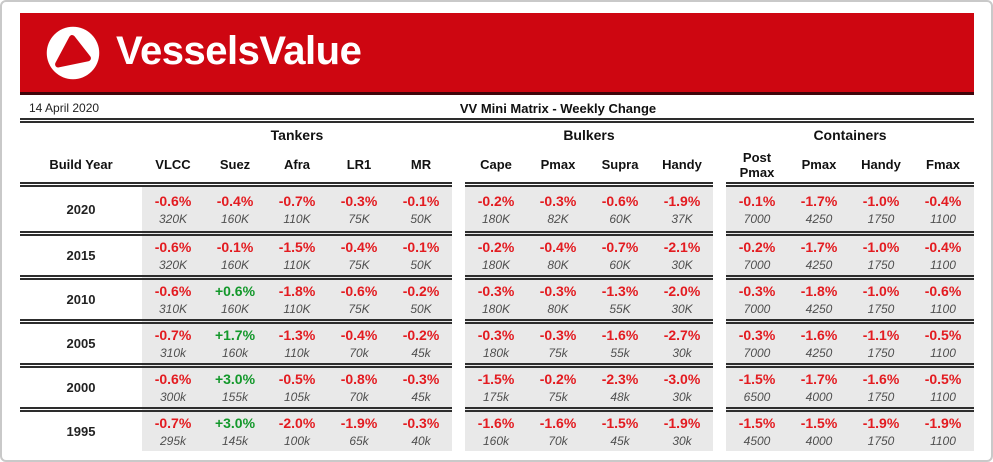  Describe the element at coordinates (757, 429) in the screenshot. I see `matrix-cell: -1.5% 4500` at that location.